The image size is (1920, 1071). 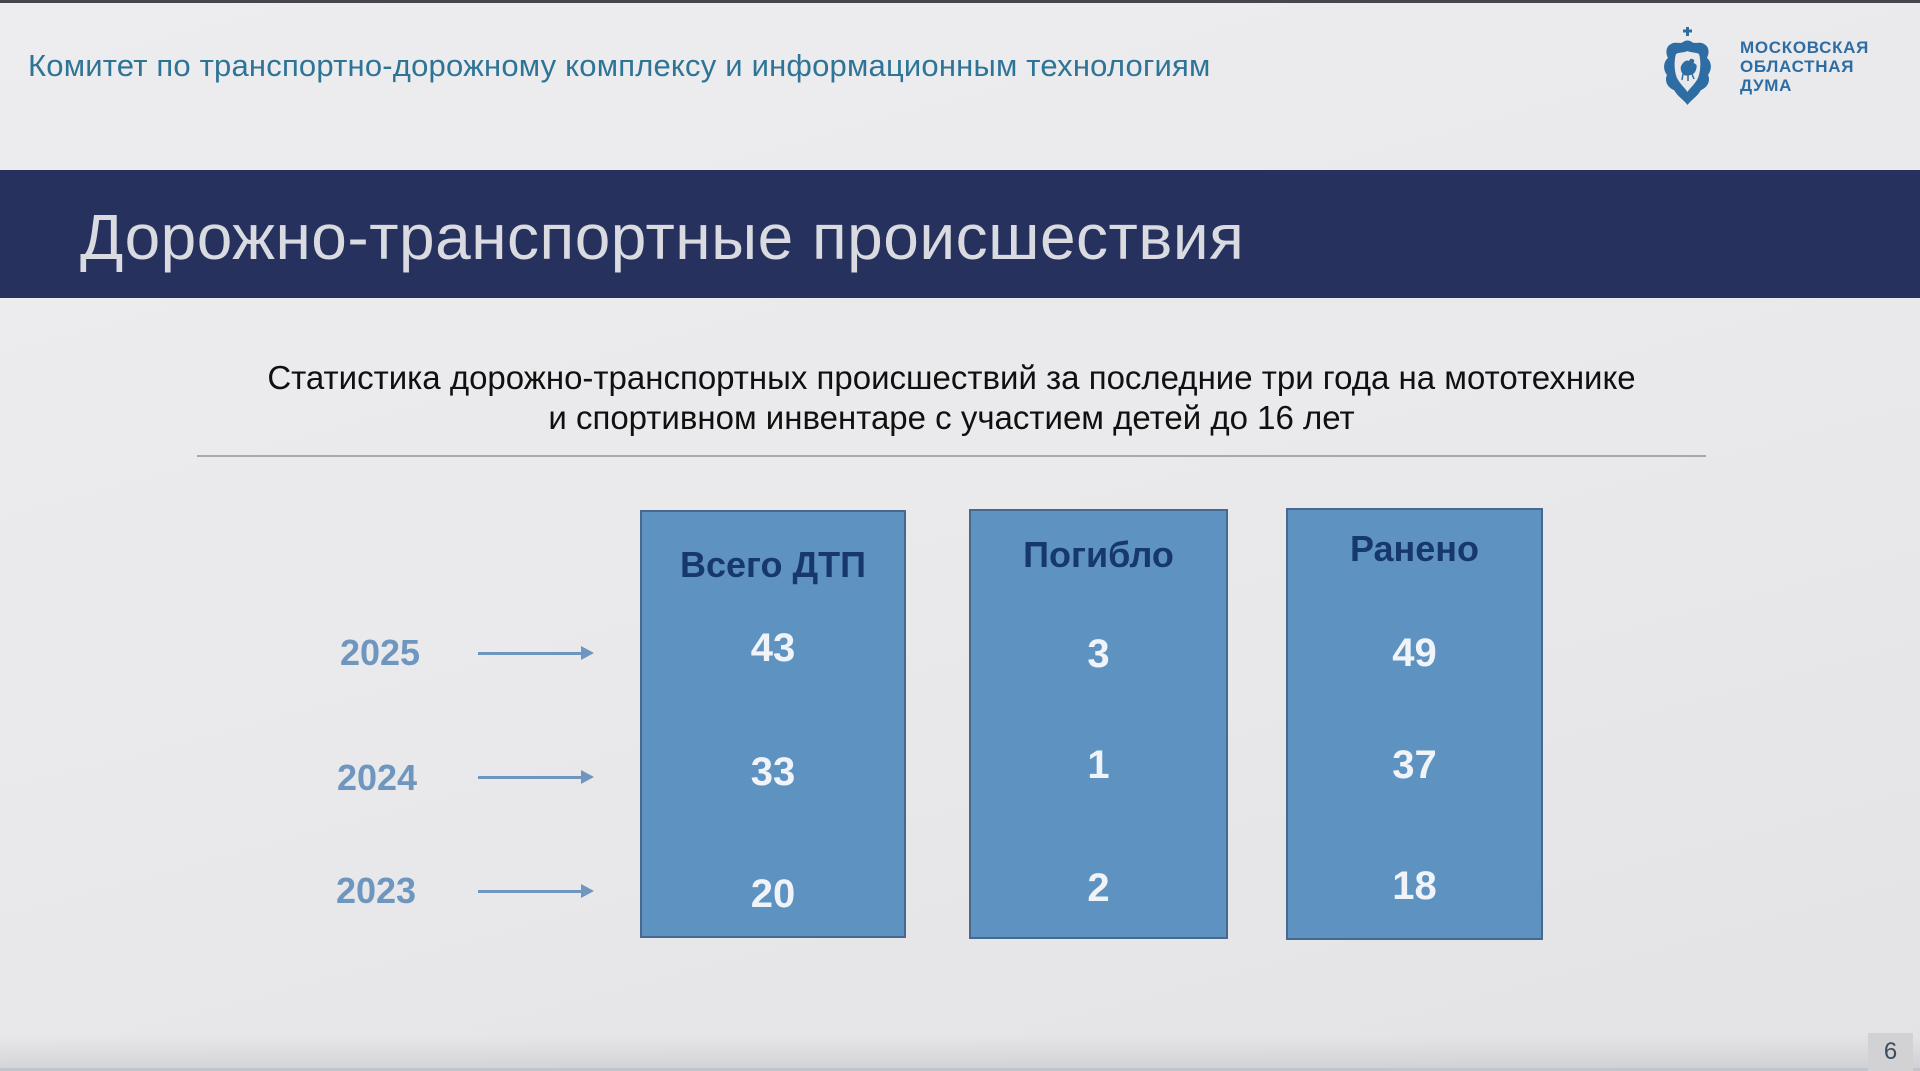 I want to click on value-injured-2025: 49, so click(x=1414, y=653).